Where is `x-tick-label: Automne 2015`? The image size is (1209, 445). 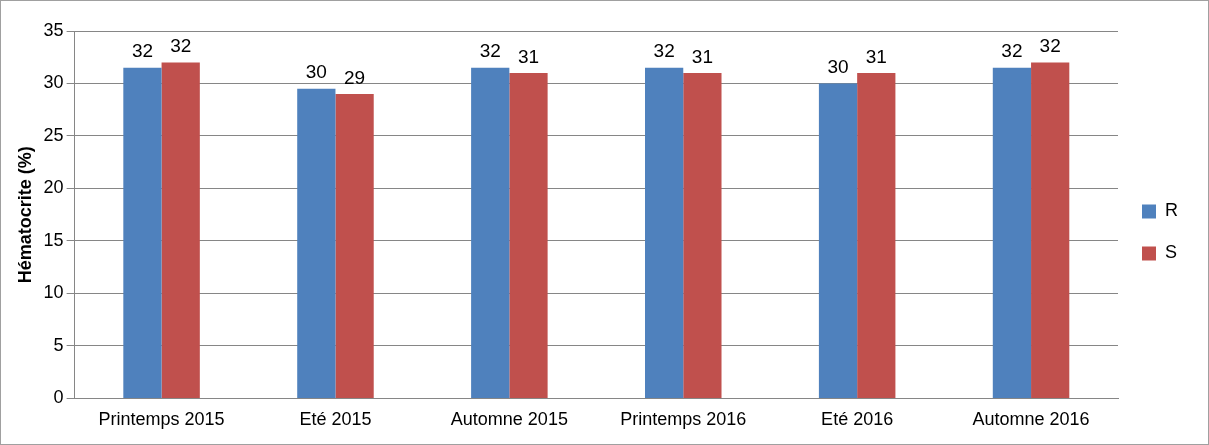
x-tick-label: Automne 2015 is located at coordinates (509, 419).